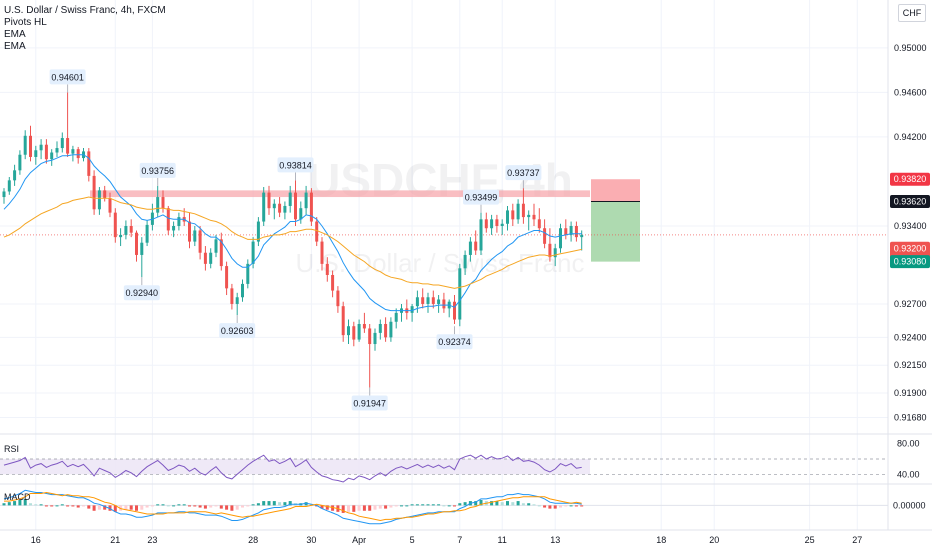  Describe the element at coordinates (17, 497) in the screenshot. I see `macd-title: MACD` at that location.